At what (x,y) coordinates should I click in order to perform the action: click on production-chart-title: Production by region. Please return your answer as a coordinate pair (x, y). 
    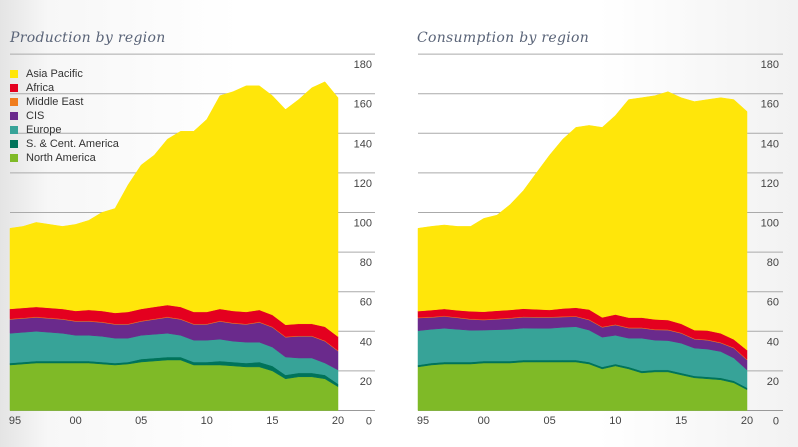
    Looking at the image, I should click on (88, 38).